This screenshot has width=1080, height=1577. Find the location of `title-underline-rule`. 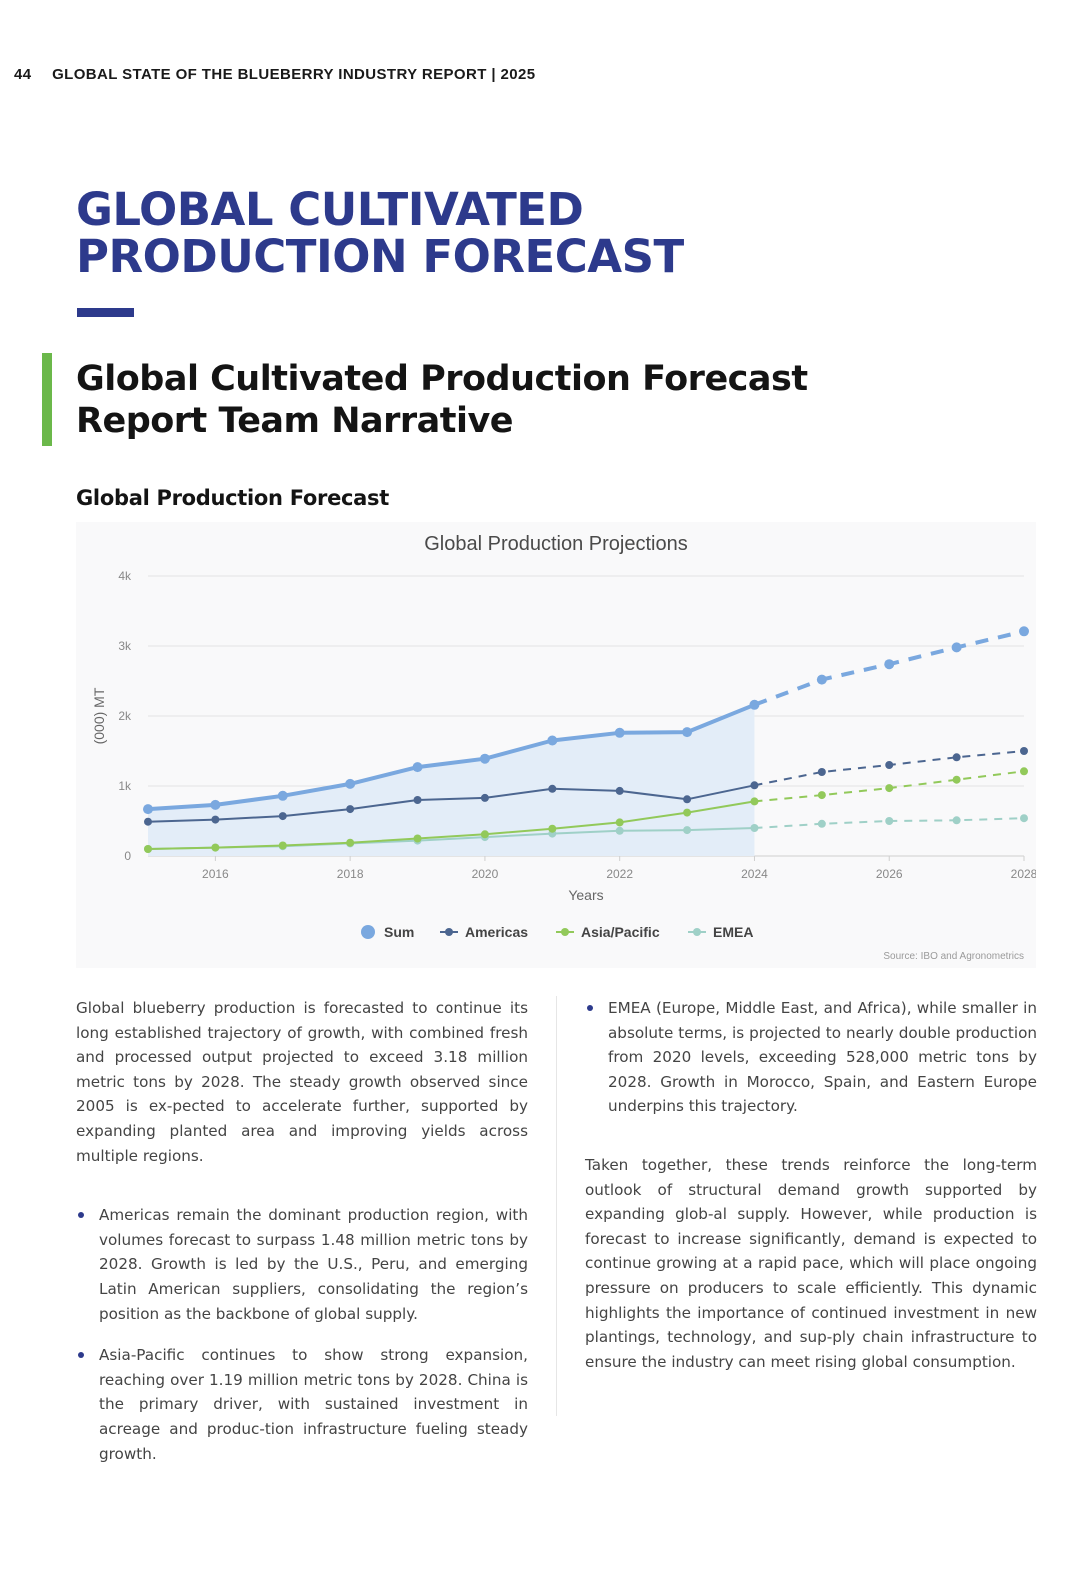

title-underline-rule is located at coordinates (105, 312).